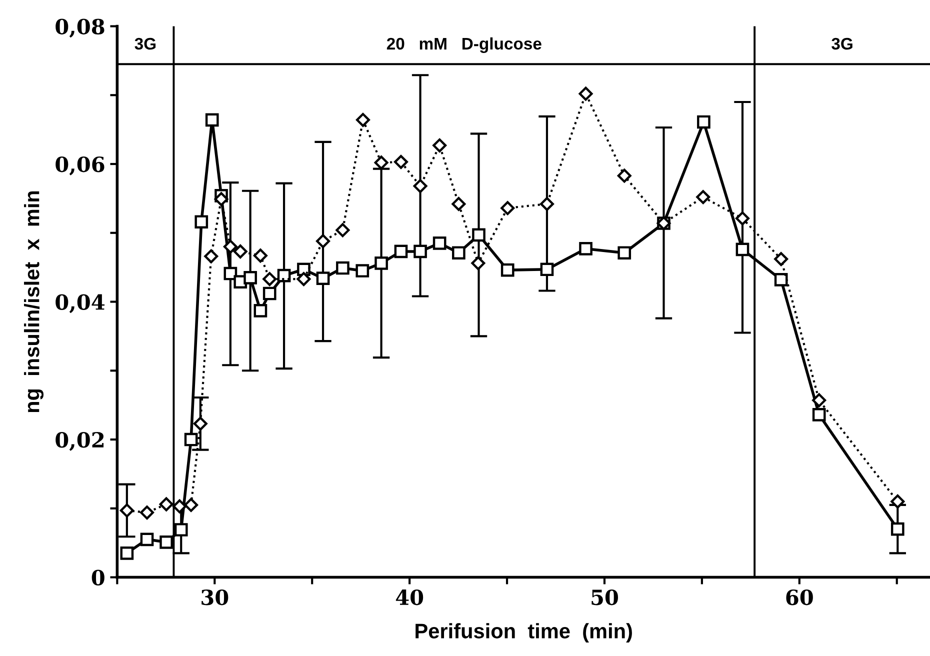 The image size is (930, 656). Describe the element at coordinates (80, 304) in the screenshot. I see `y-tick-label: 0,04` at that location.